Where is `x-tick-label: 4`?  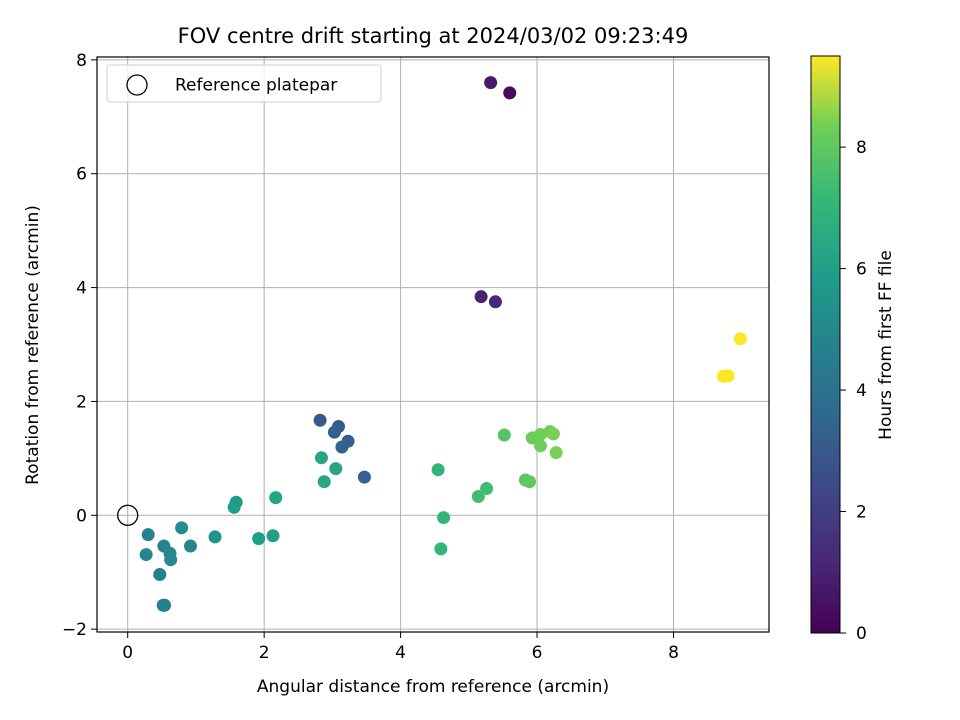
x-tick-label: 4 is located at coordinates (400, 653).